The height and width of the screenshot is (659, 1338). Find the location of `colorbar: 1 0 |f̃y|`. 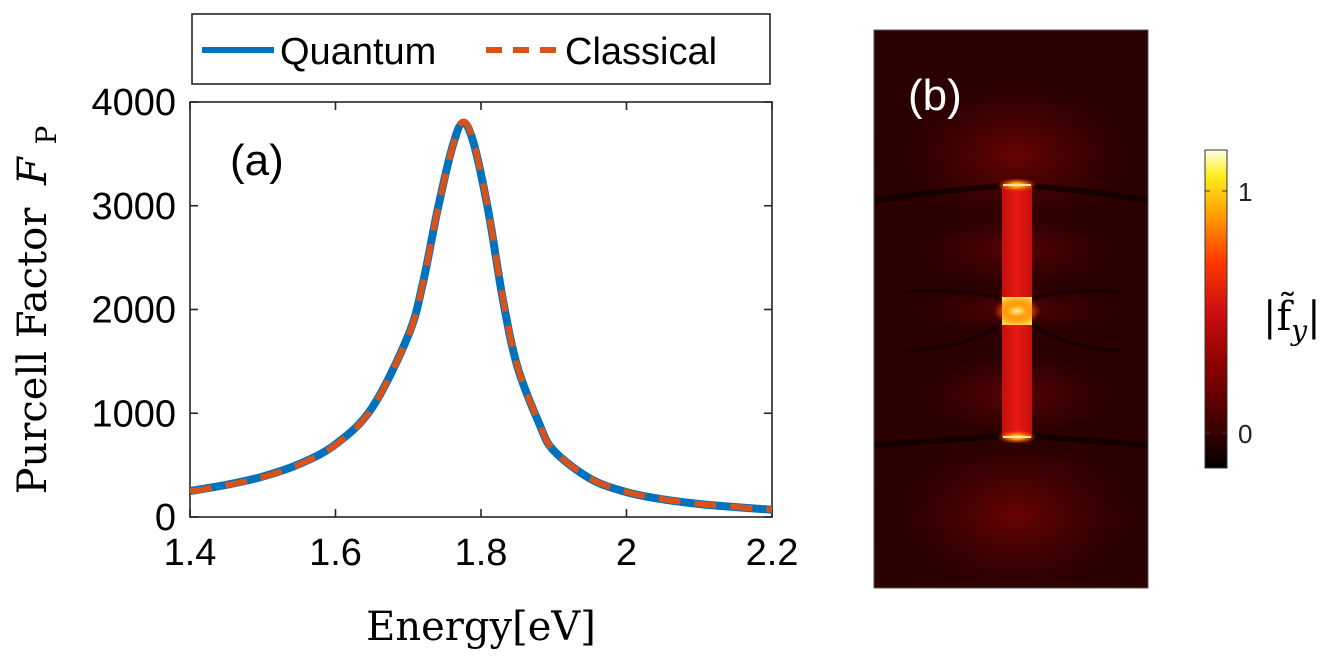

colorbar: 1 0 |f̃y| is located at coordinates (1262, 309).